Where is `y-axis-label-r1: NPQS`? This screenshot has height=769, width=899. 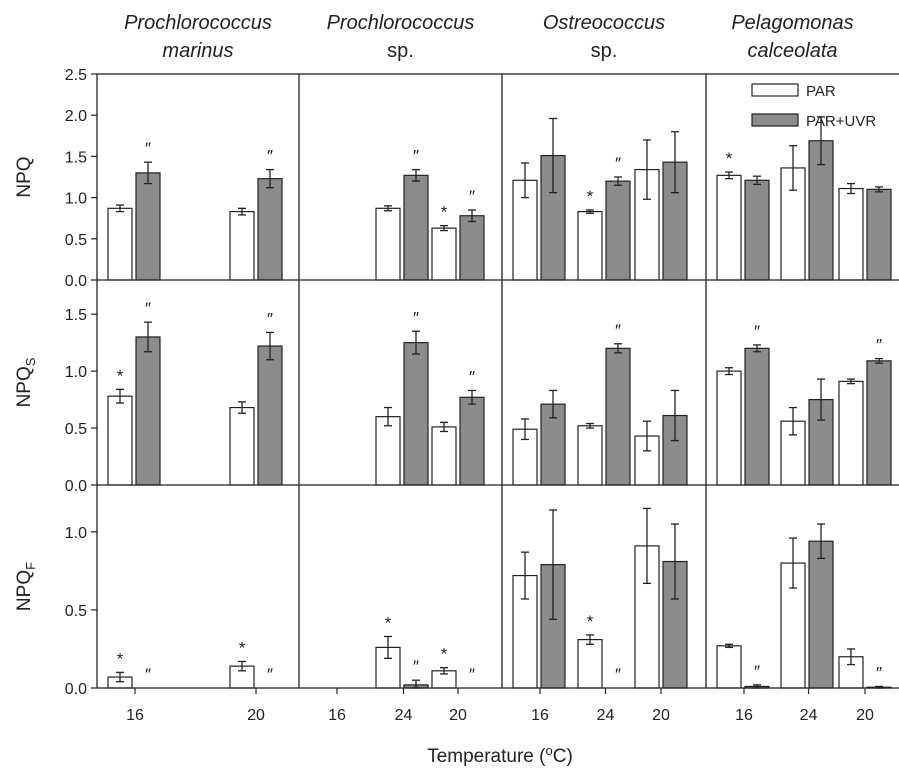
y-axis-label-r1: NPQS is located at coordinates (26, 382).